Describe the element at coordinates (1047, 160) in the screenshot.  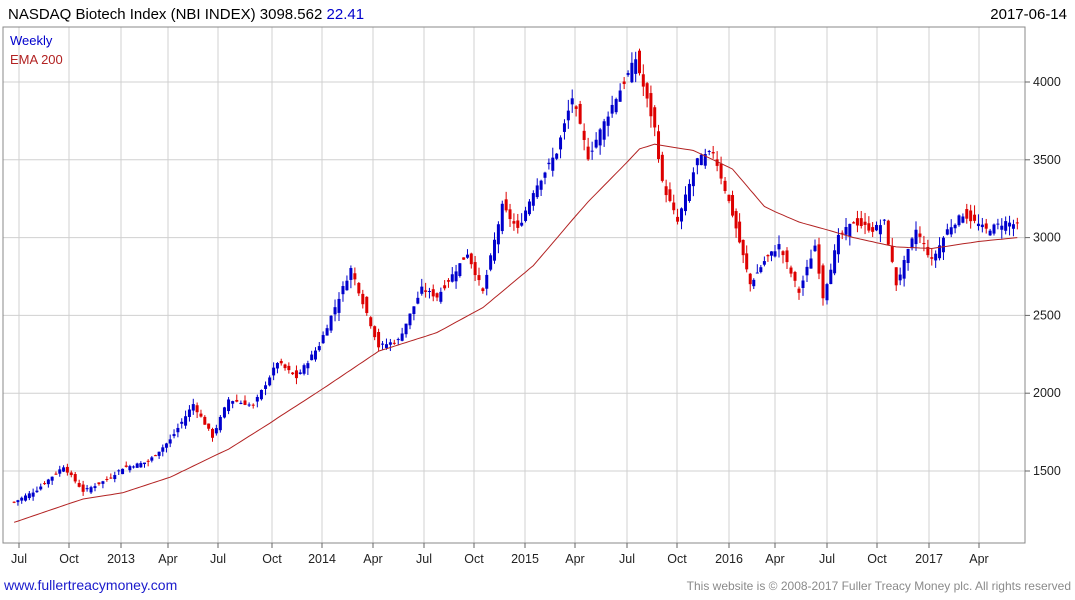
I see `y-tick-label: 3500` at that location.